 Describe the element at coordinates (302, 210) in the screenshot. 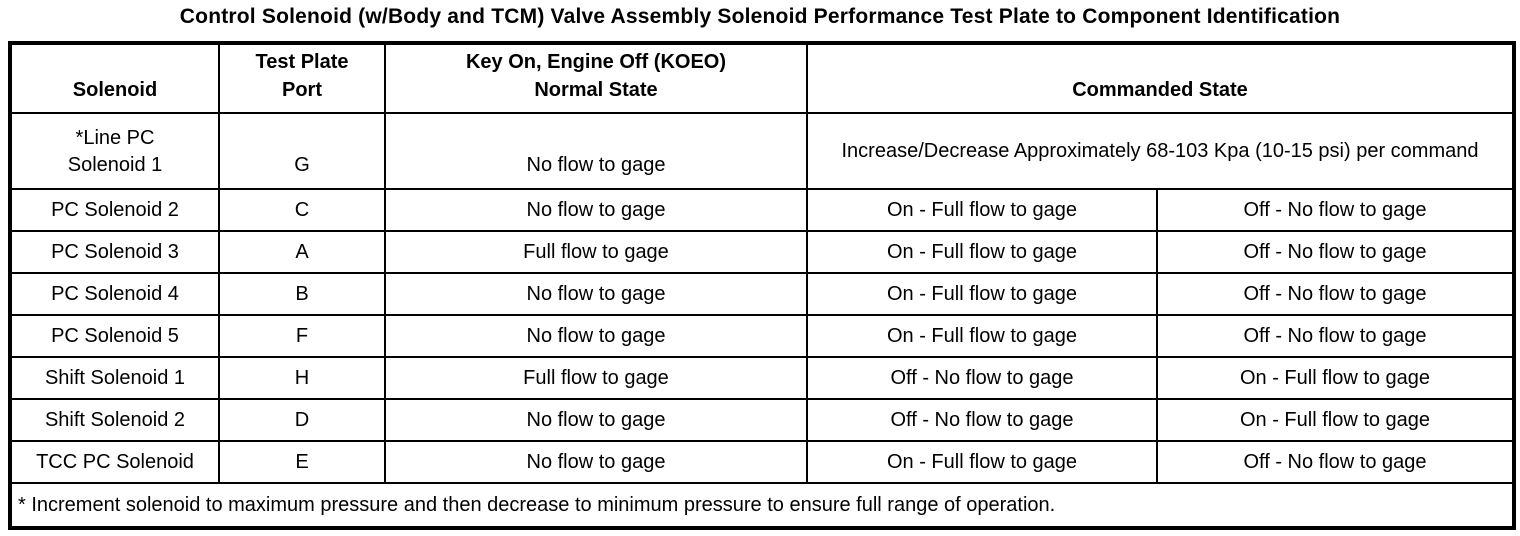

I see `cell-port: C` at that location.